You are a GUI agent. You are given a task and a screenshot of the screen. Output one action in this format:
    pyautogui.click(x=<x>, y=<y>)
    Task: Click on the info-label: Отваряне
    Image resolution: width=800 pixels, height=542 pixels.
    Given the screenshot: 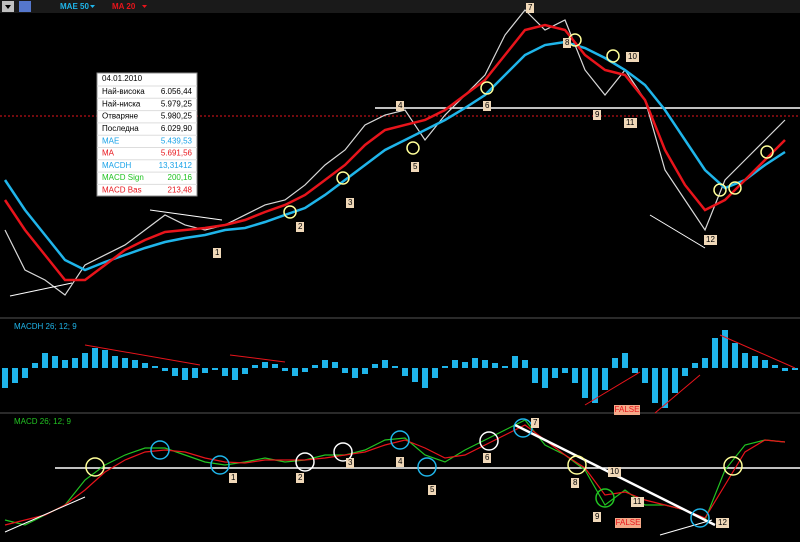 What is the action you would take?
    pyautogui.click(x=120, y=116)
    